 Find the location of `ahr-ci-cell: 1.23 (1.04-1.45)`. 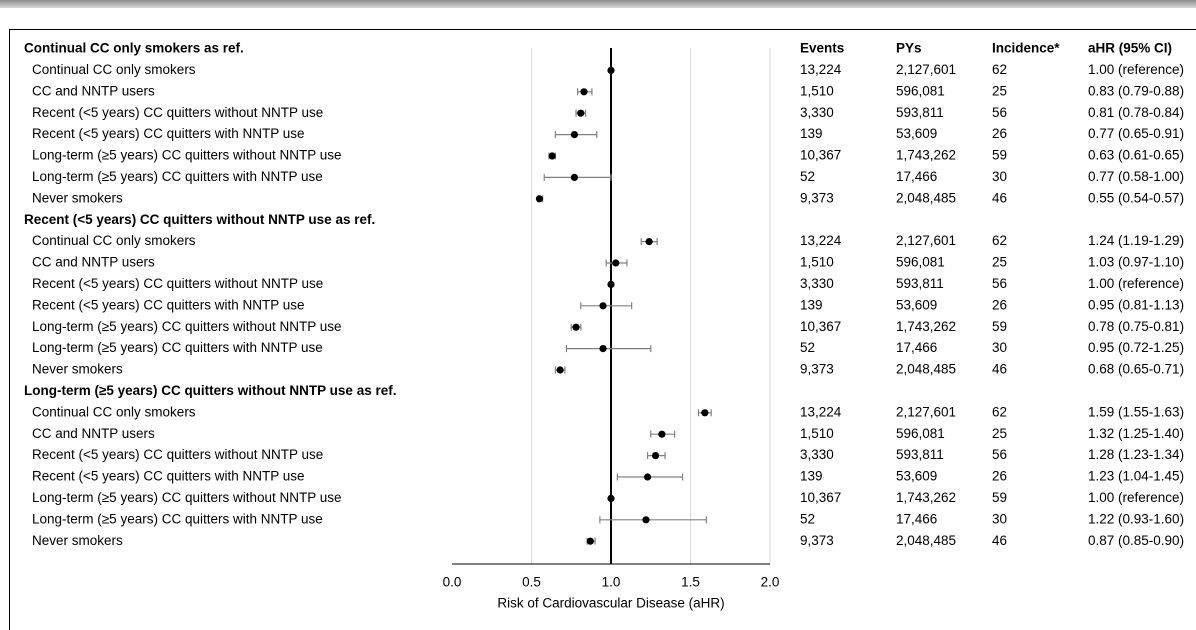

ahr-ci-cell: 1.23 (1.04-1.45) is located at coordinates (1136, 476).